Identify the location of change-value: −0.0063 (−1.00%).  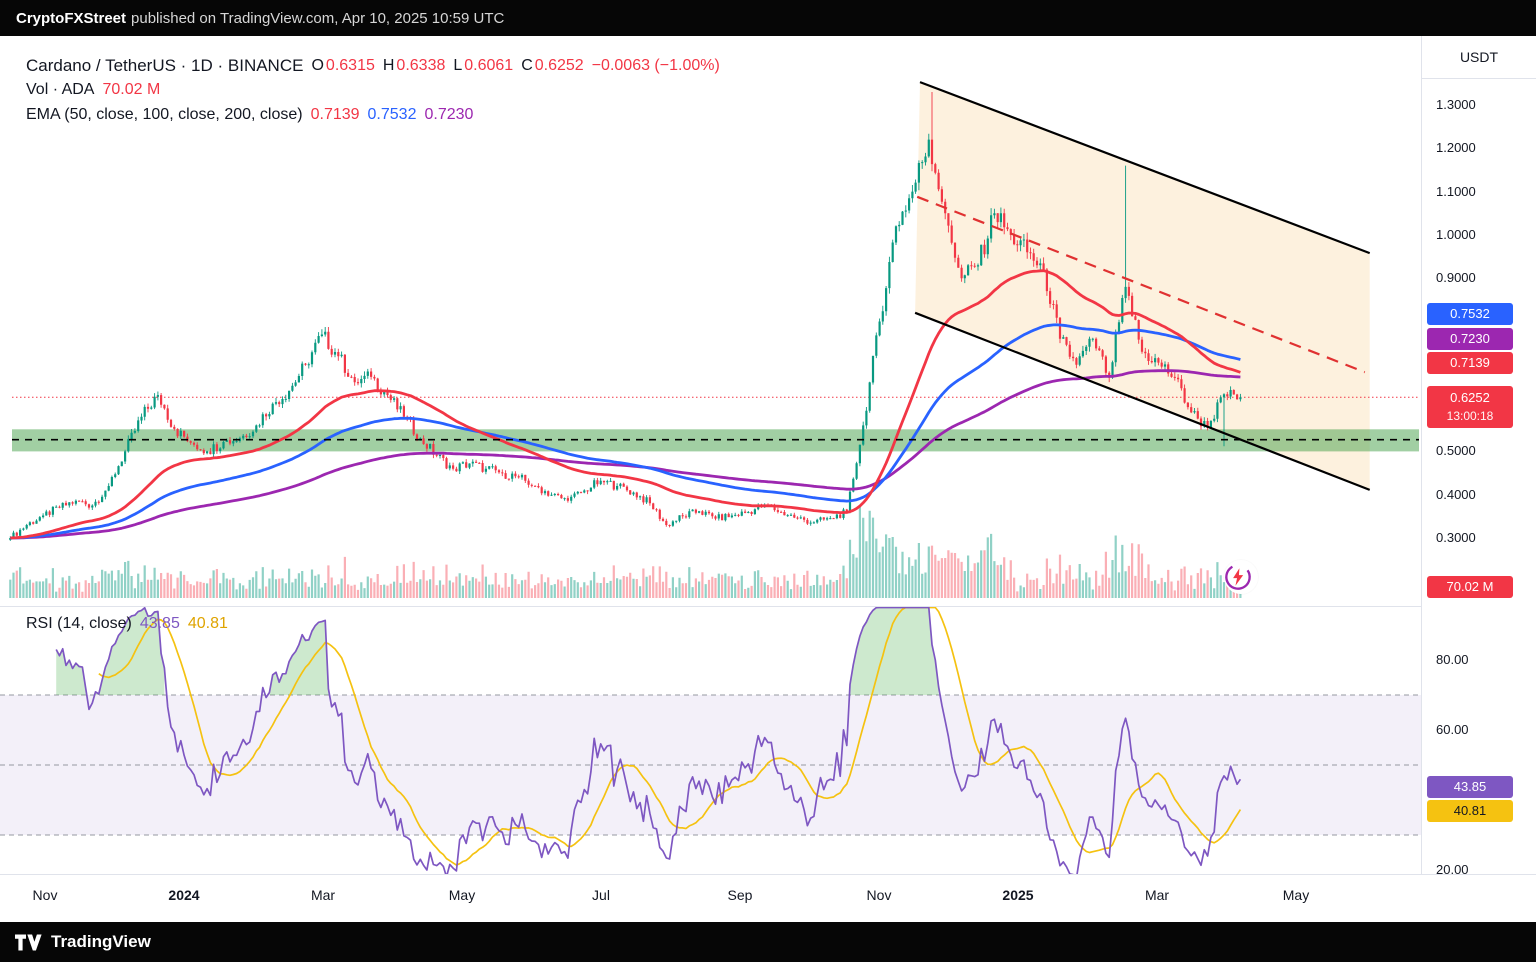
(655, 65).